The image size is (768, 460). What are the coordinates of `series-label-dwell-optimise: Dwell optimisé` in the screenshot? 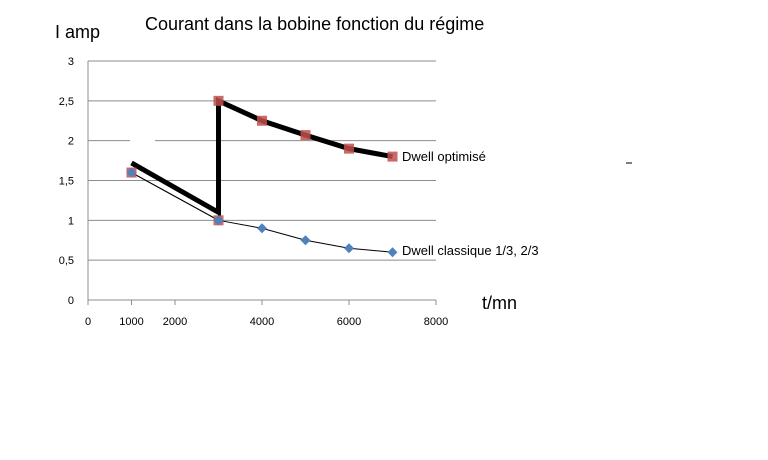 It's located at (444, 156).